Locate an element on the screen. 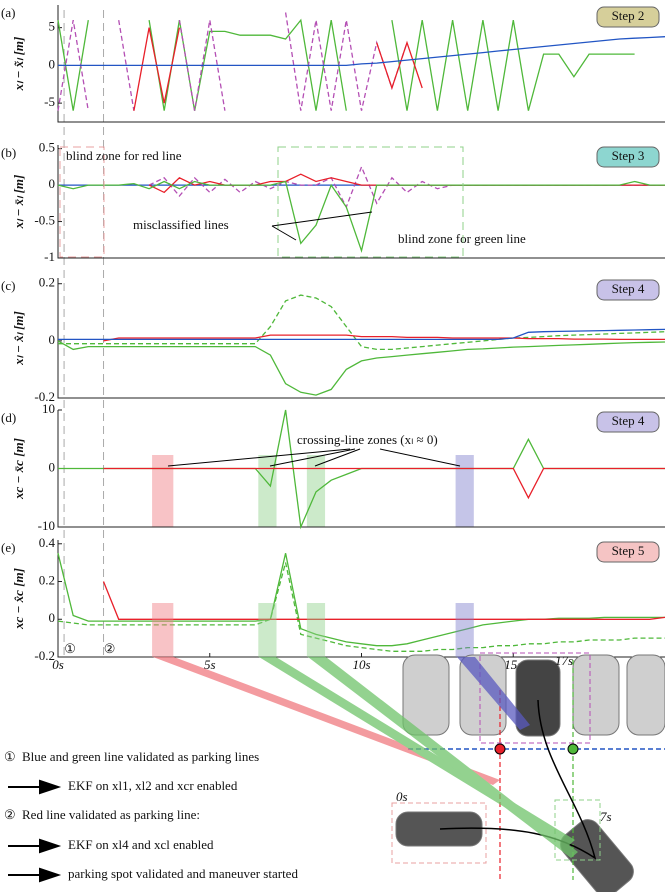  annotation: blind zone for red line is located at coordinates (124, 155).